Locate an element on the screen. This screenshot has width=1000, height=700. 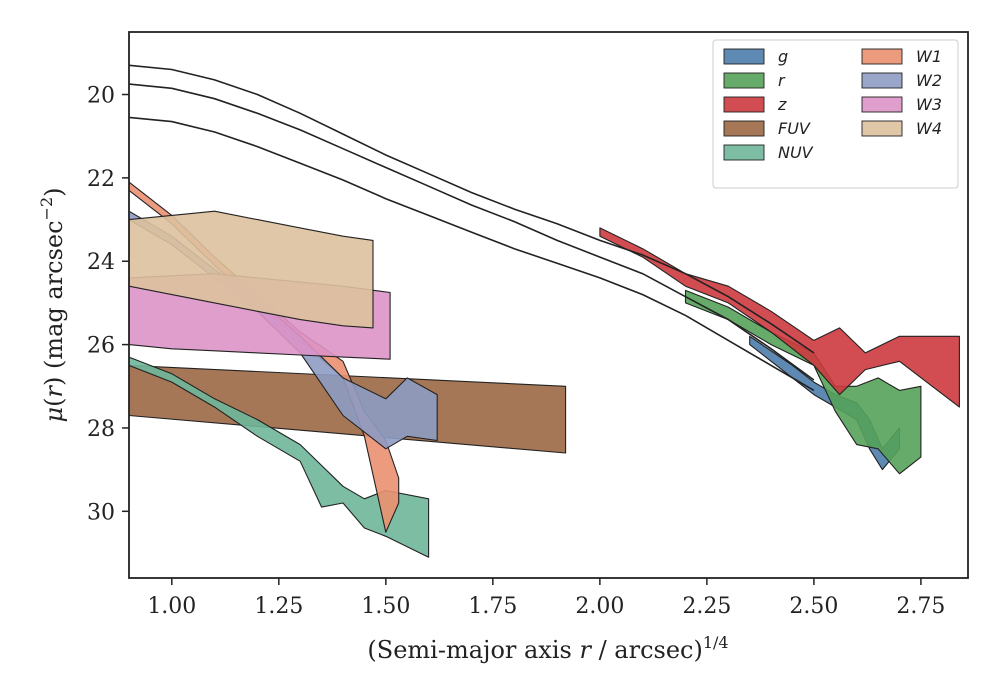
y-tick-label: 22 is located at coordinates (101, 179).